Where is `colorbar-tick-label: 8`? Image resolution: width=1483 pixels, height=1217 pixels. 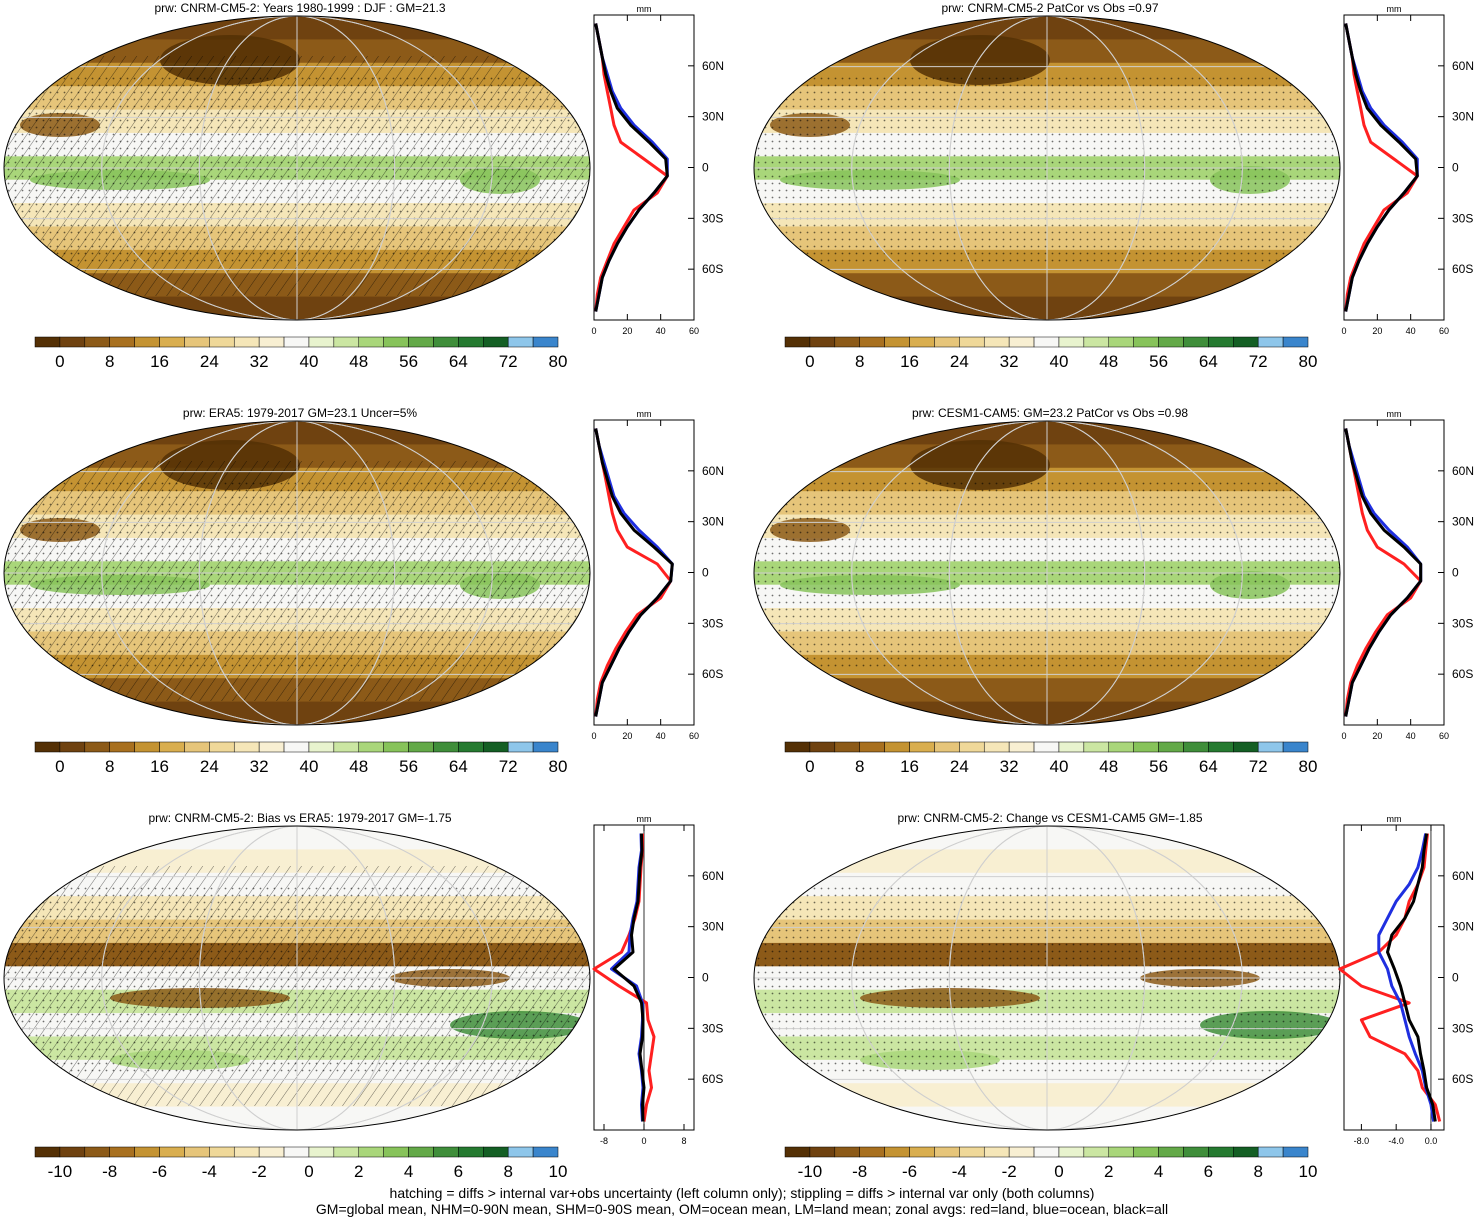
colorbar-tick-label: 8 is located at coordinates (109, 766).